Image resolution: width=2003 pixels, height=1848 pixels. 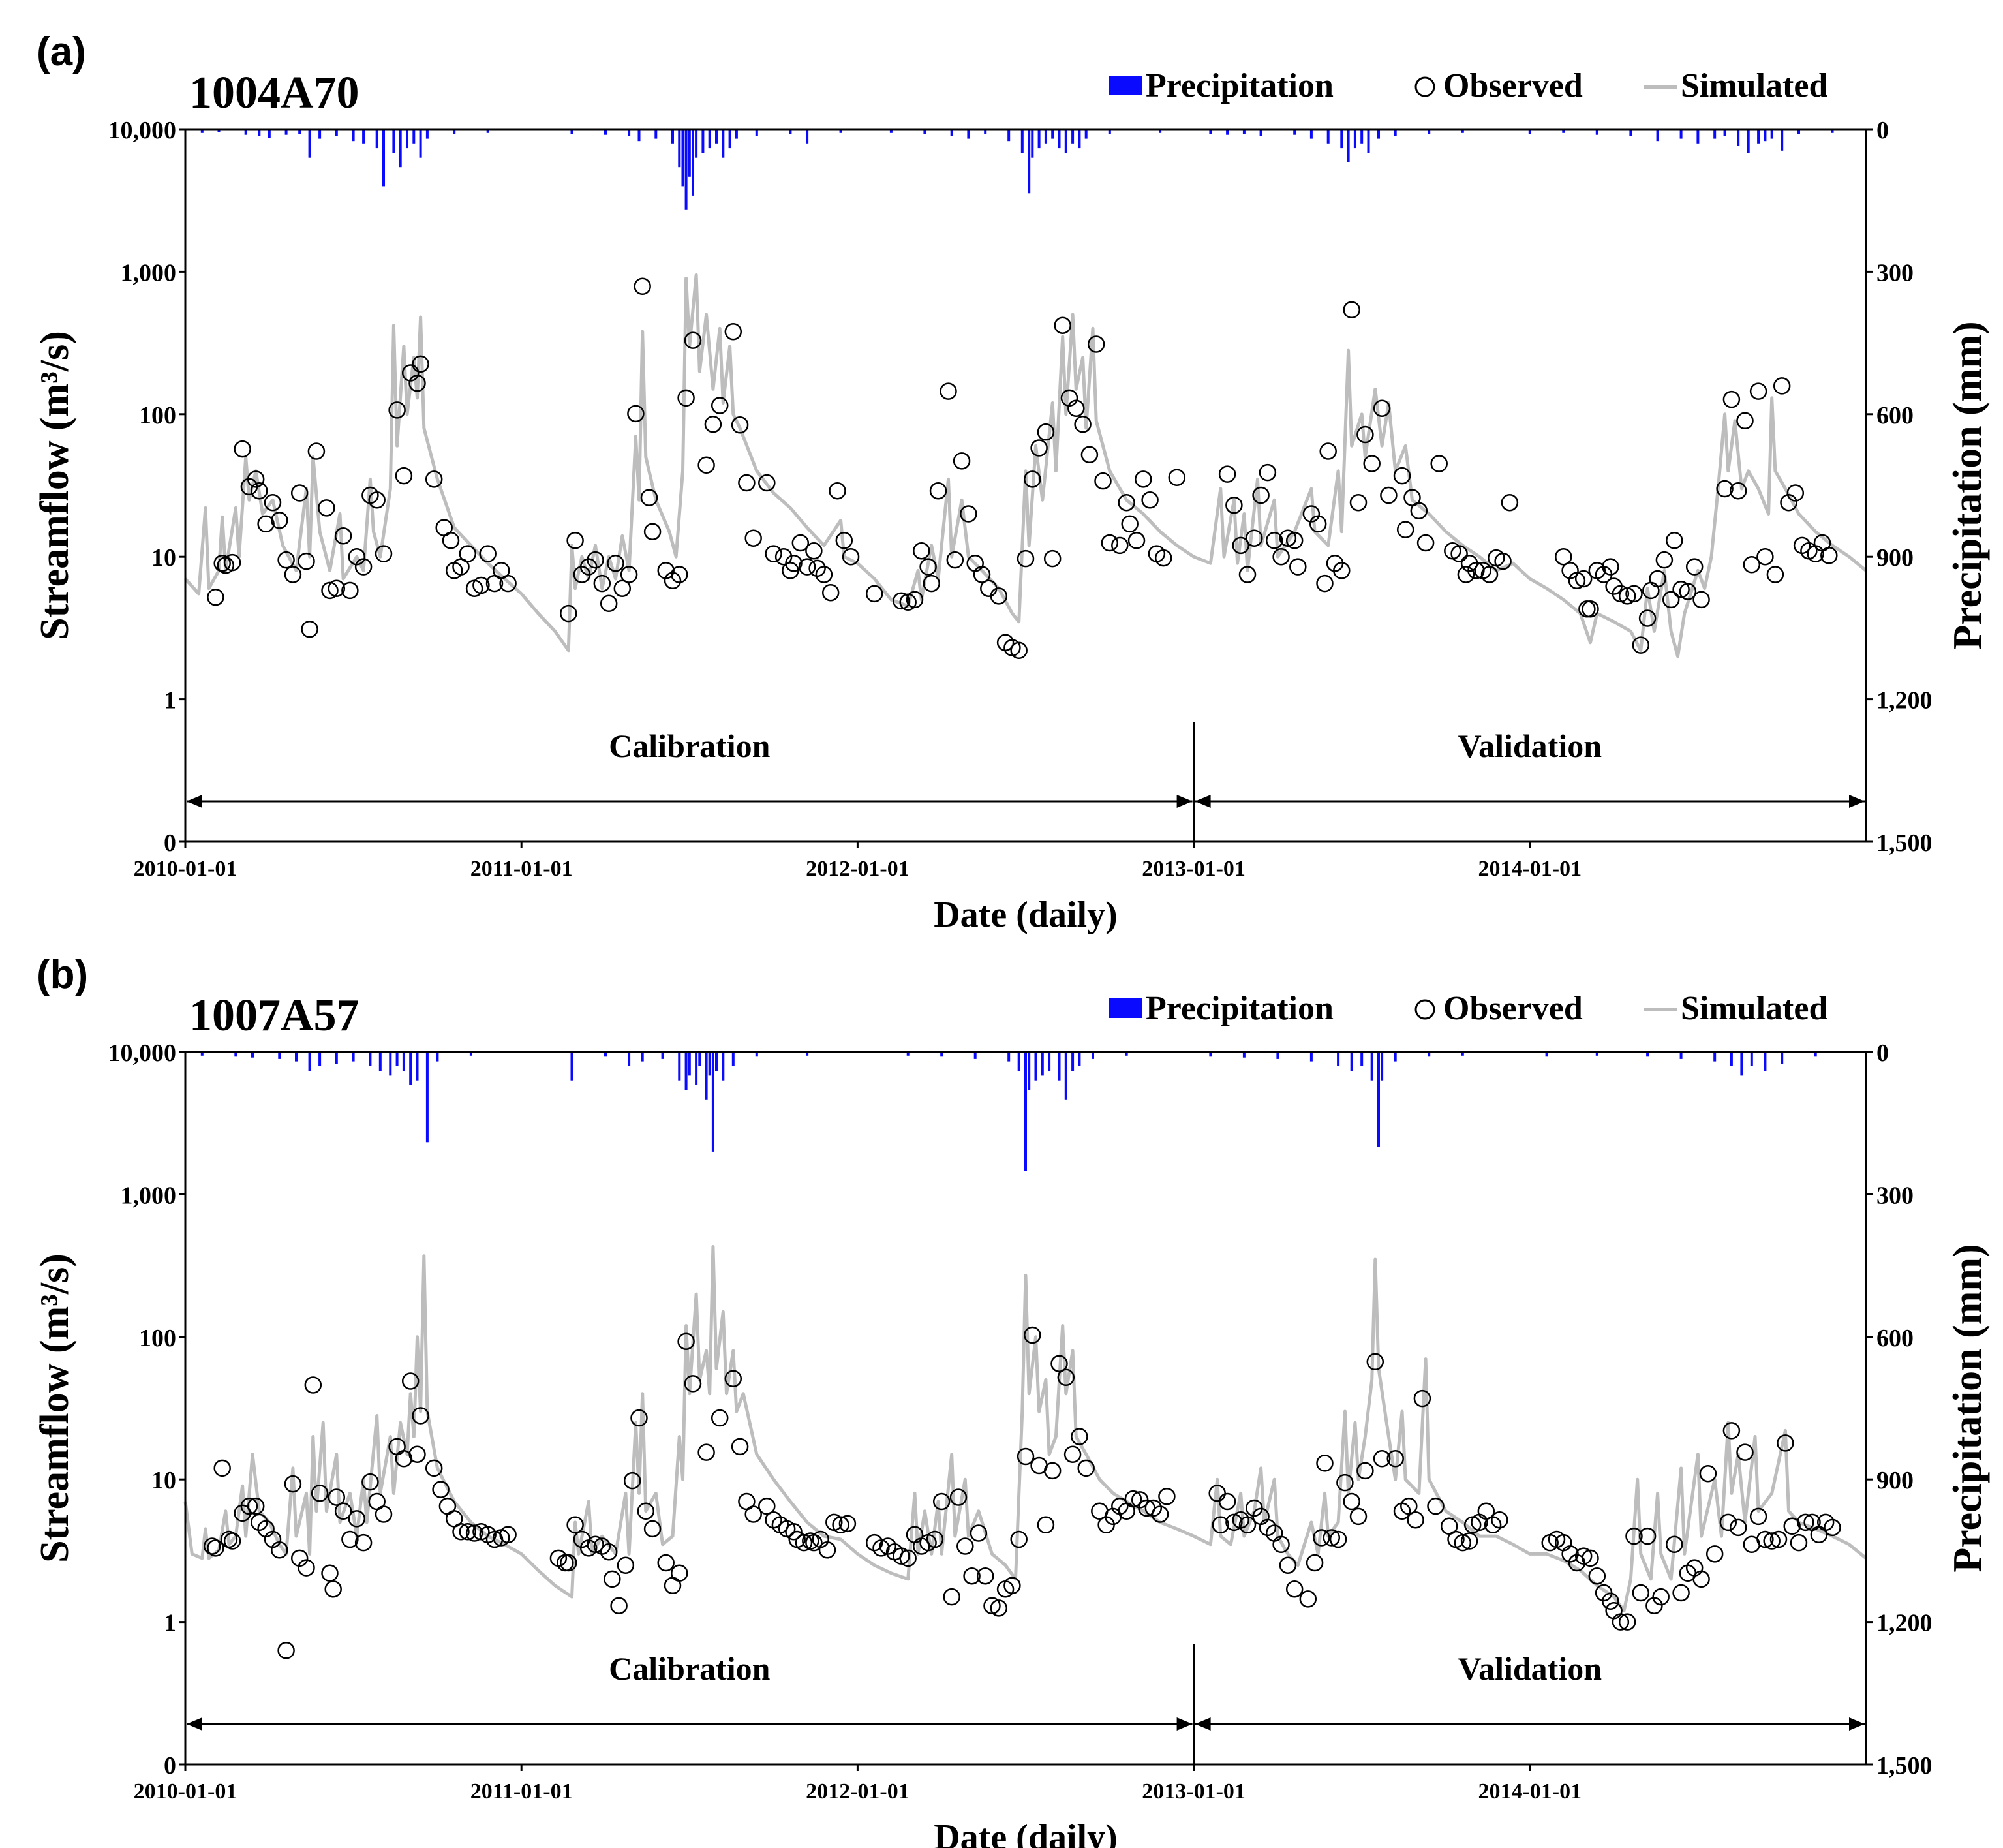 I want to click on x-tick-label: 2012-01-01, so click(x=858, y=869).